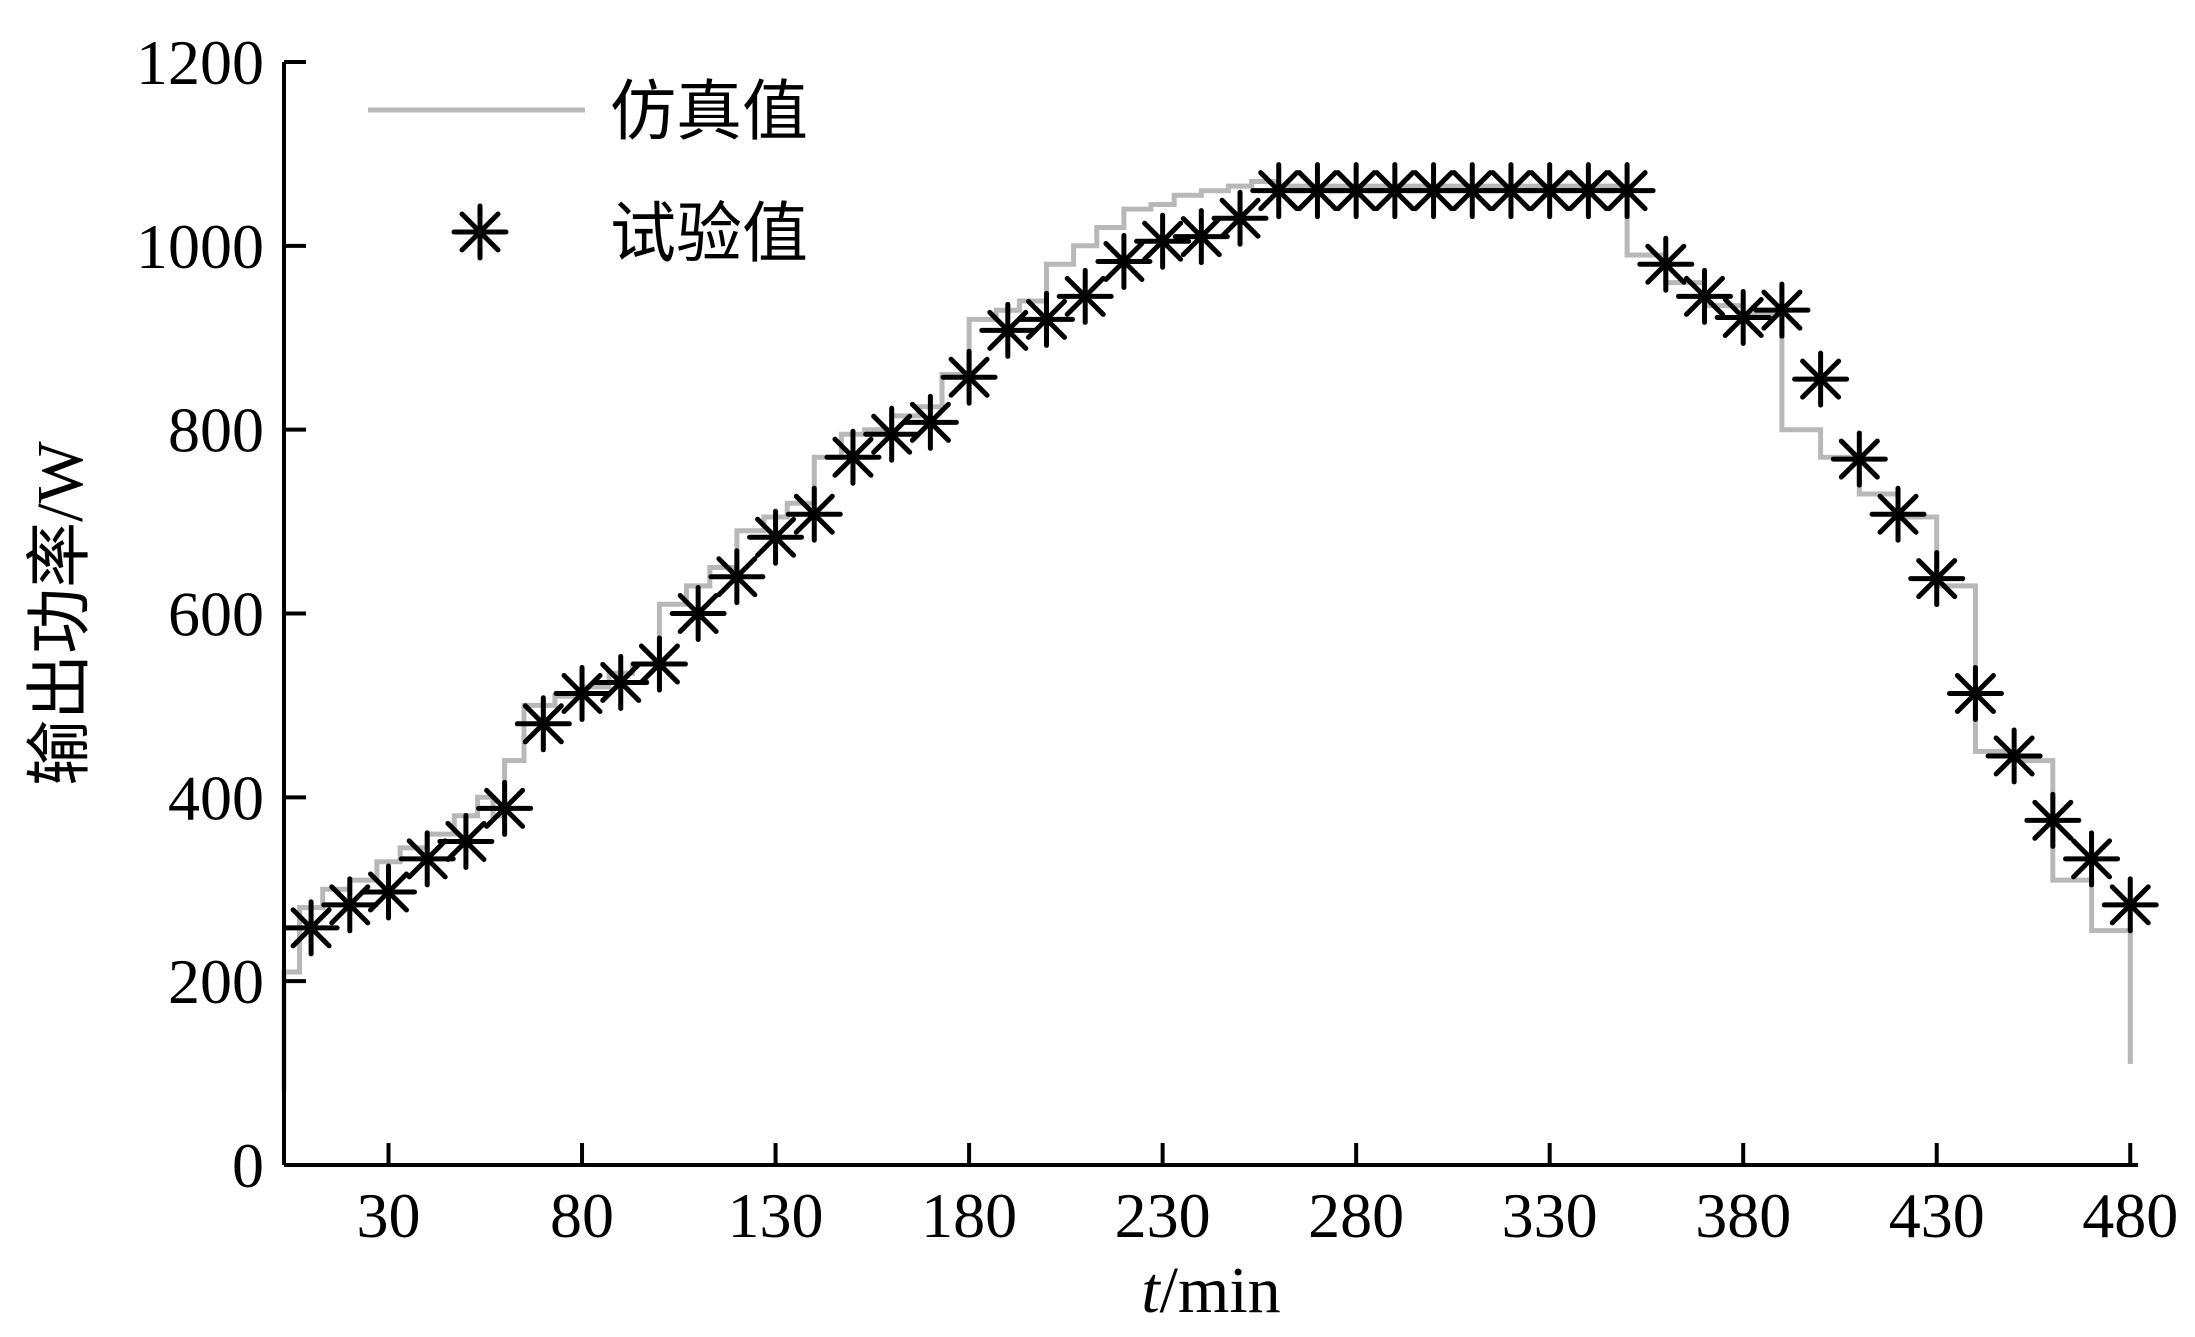  I want to click on x-ticks: 30 80 130 180 230 280 330 380 430 480, so click(1267, 1197).